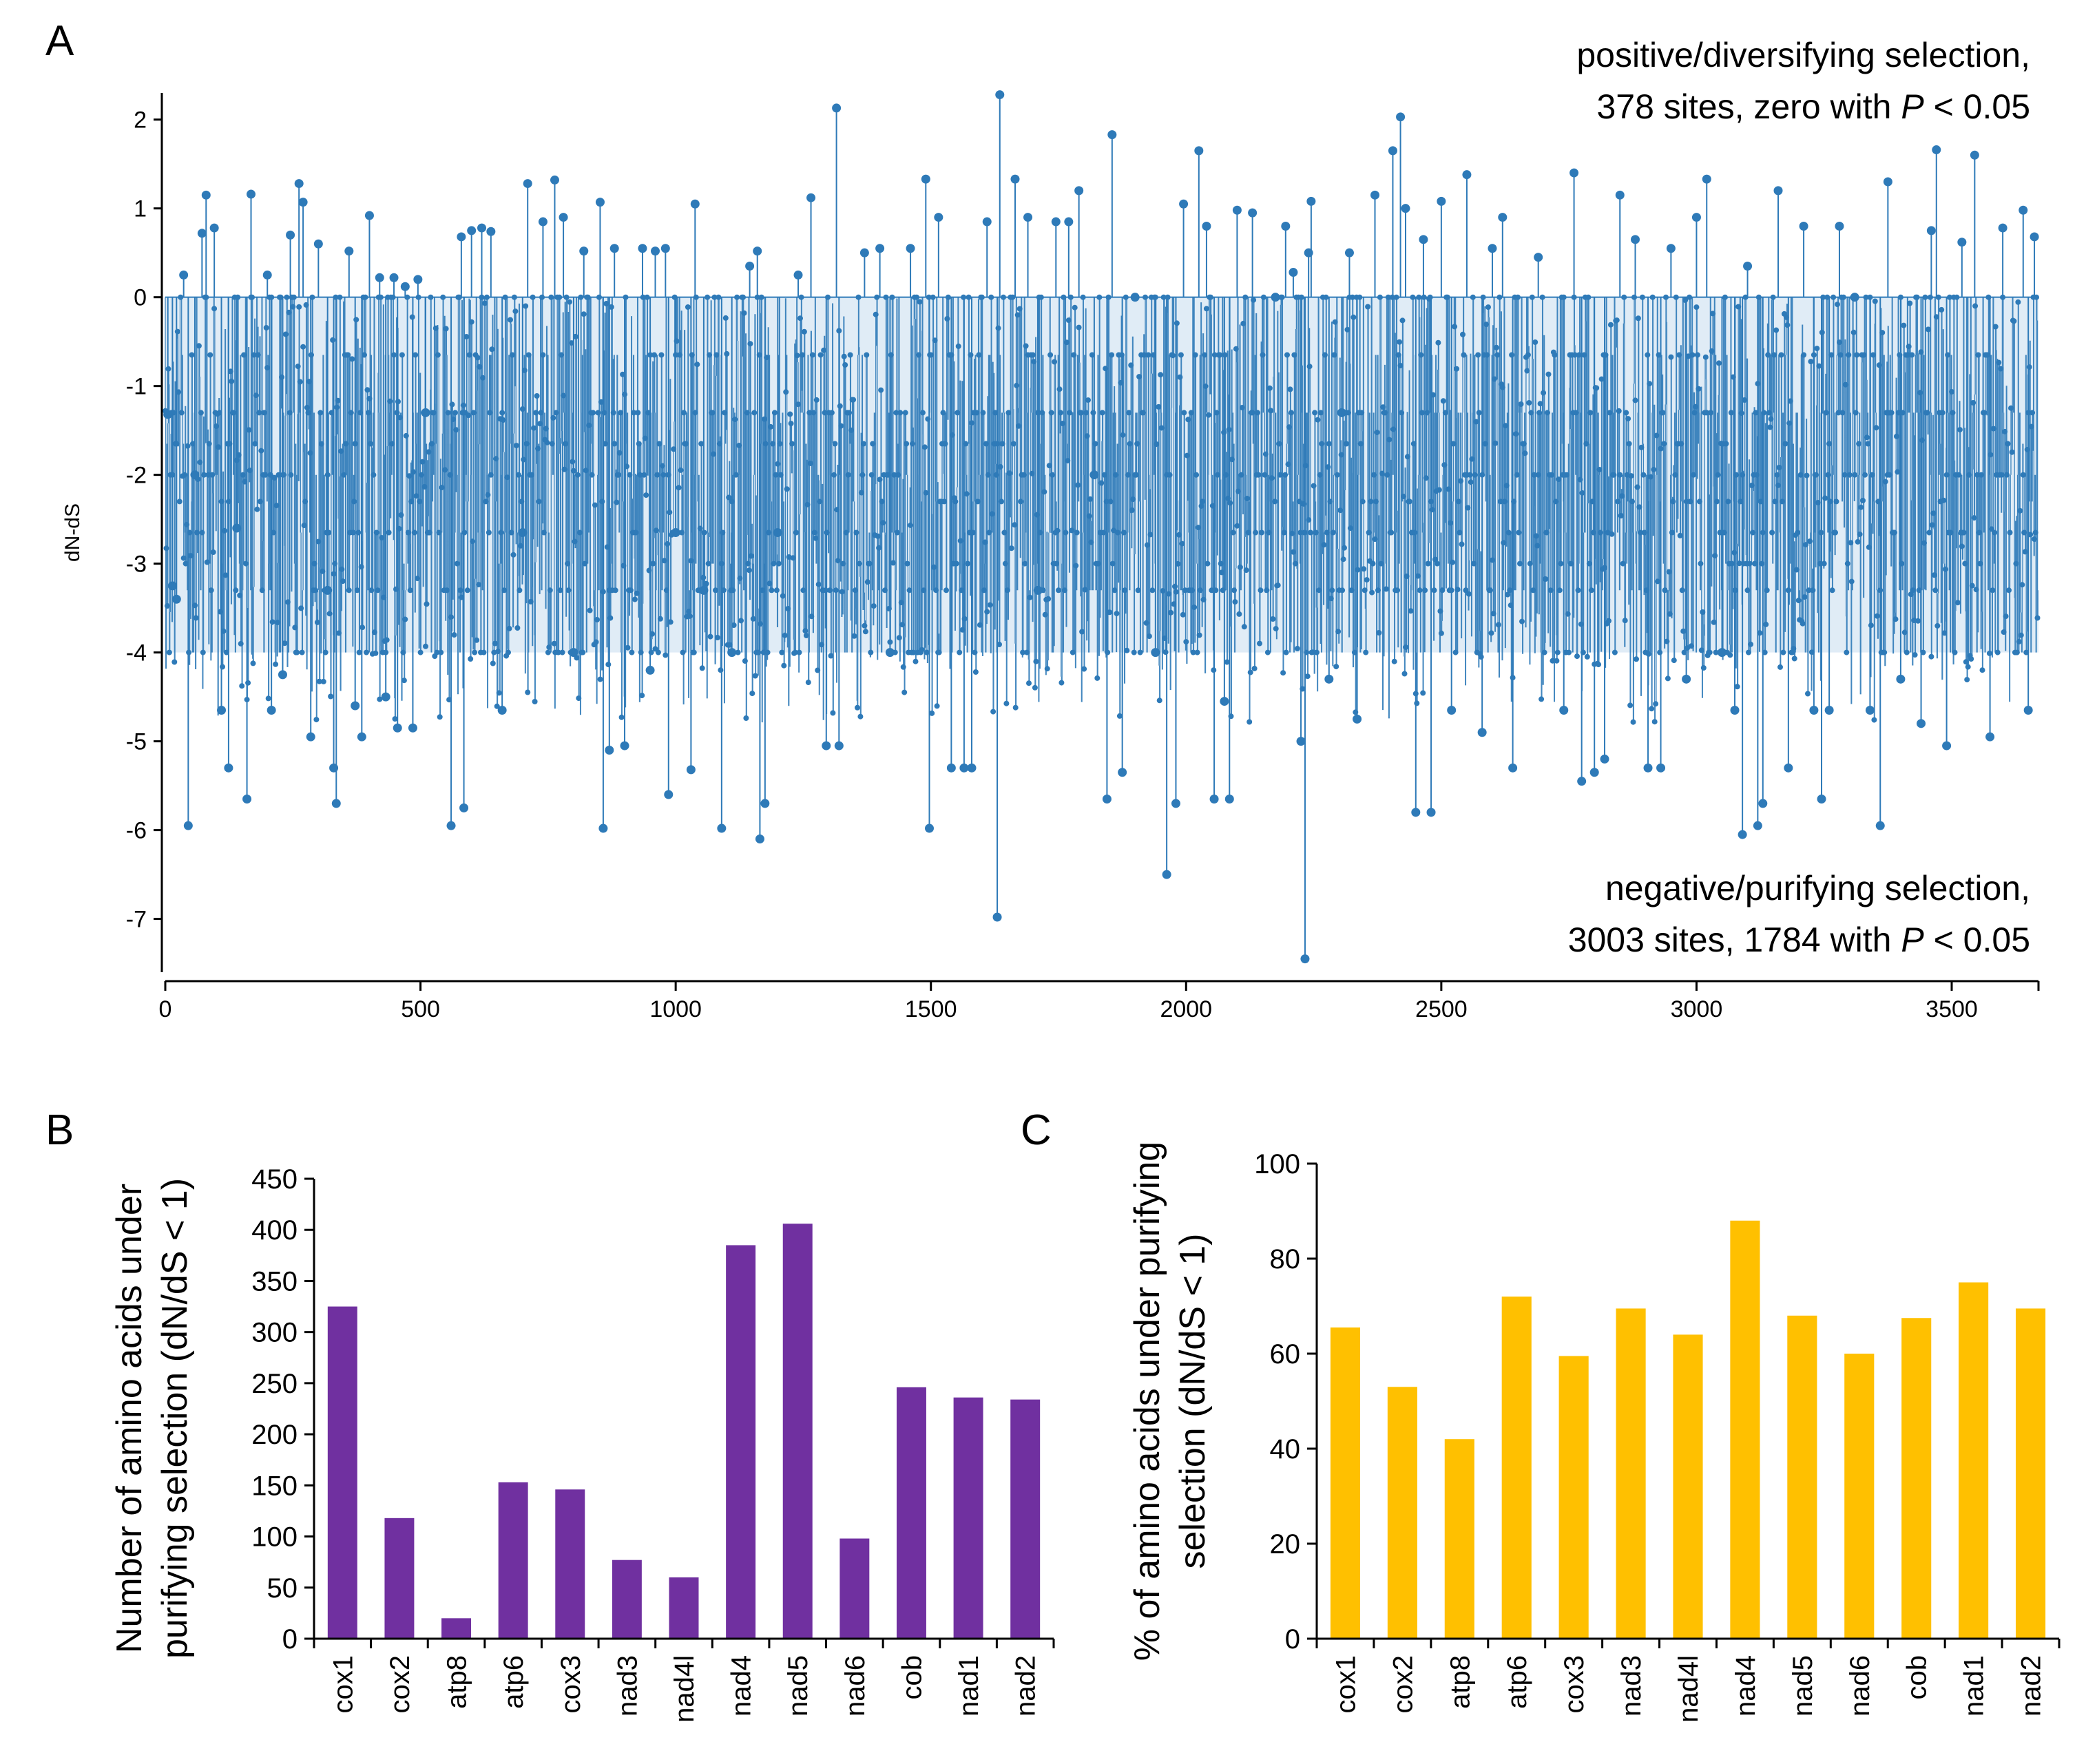  What do you see at coordinates (742, 1685) in the screenshot?
I see `b-x-tick-label: nad4` at bounding box center [742, 1685].